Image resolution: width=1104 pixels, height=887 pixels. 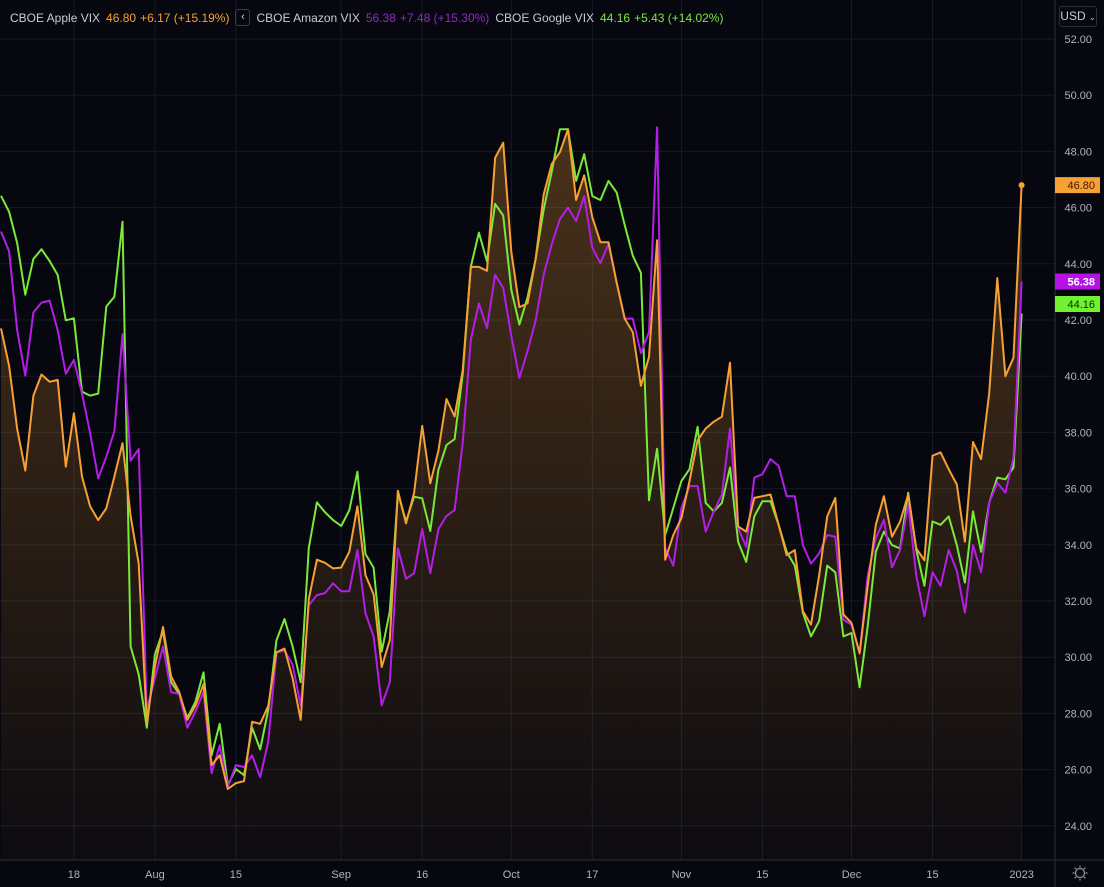 I want to click on y-tick-label: 36.00, so click(x=1078, y=490).